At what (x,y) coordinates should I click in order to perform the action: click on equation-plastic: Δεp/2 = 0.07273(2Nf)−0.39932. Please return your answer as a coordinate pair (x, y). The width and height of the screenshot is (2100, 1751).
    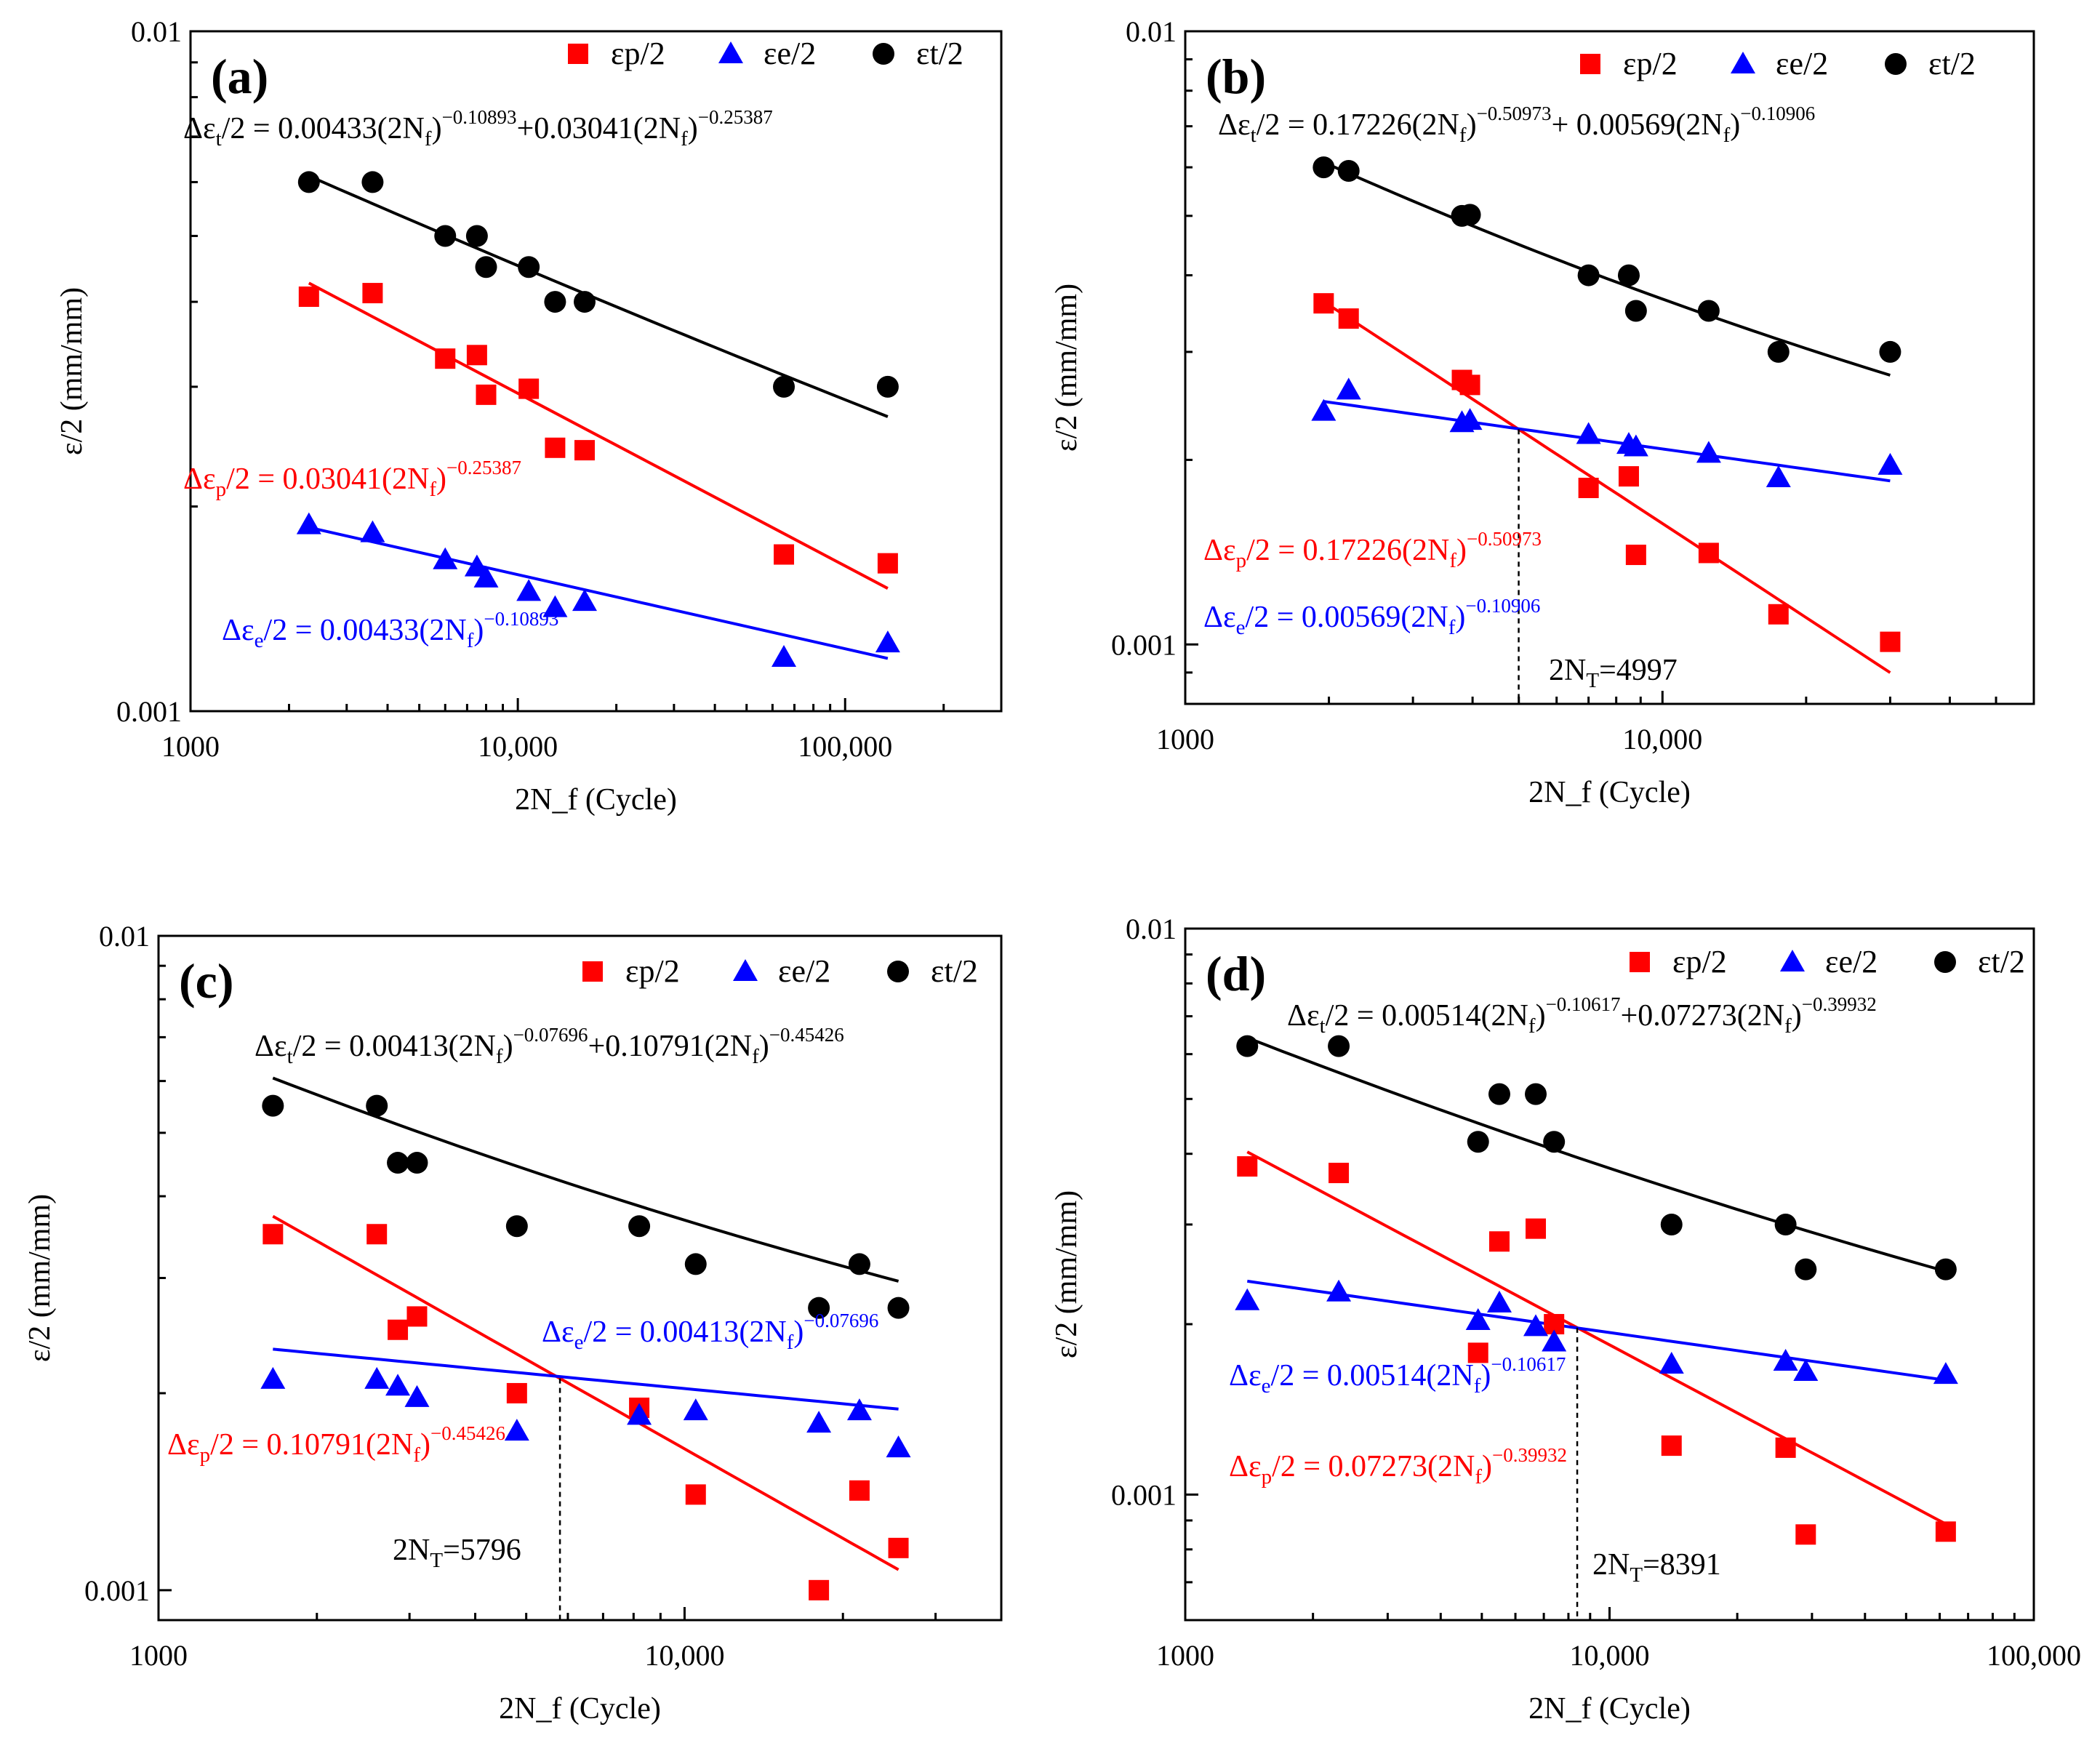
    Looking at the image, I should click on (1398, 1466).